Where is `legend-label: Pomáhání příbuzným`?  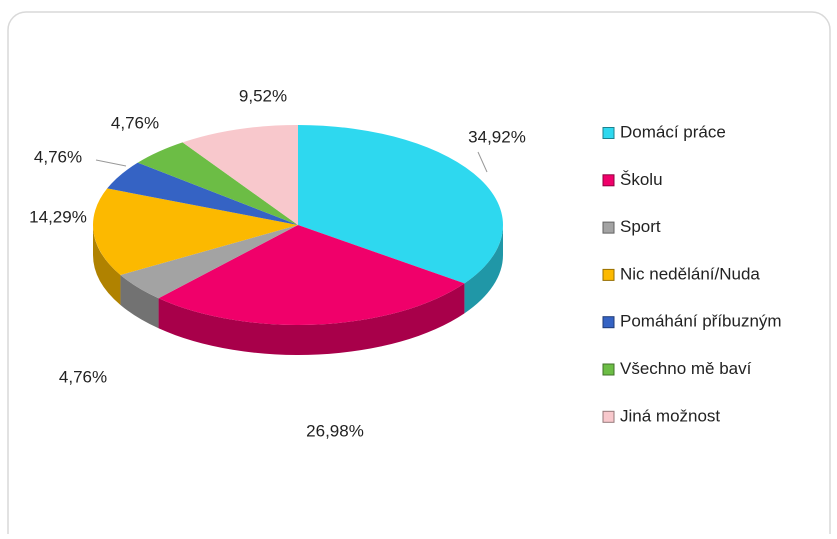
legend-label: Pomáhání příbuzným is located at coordinates (701, 321).